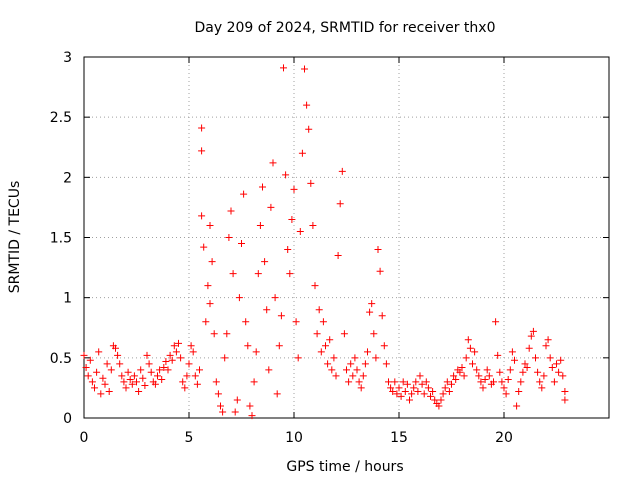  Describe the element at coordinates (504, 438) in the screenshot. I see `x-tick-label: 20` at that location.